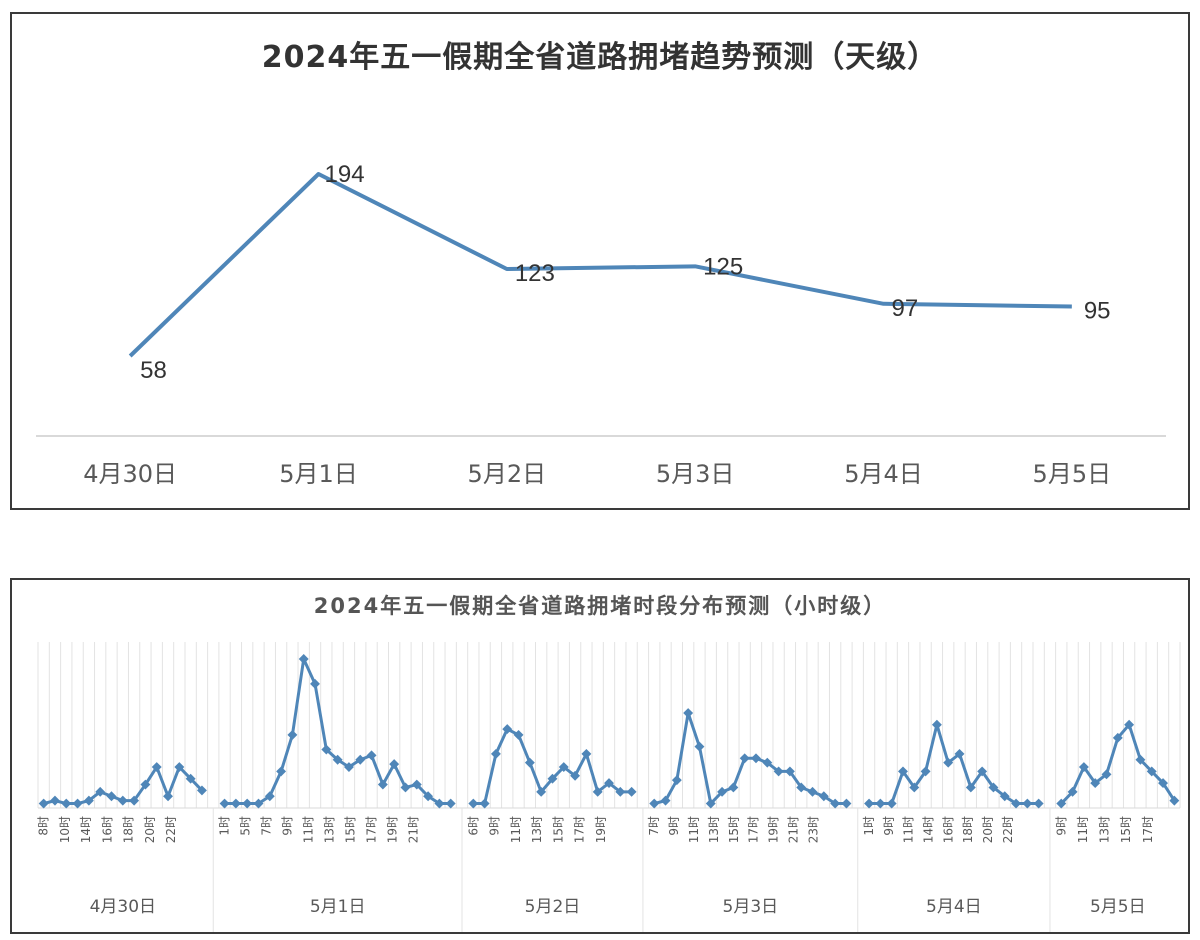  Describe the element at coordinates (695, 474) in the screenshot. I see `x-tick-label: 5月3日` at that location.